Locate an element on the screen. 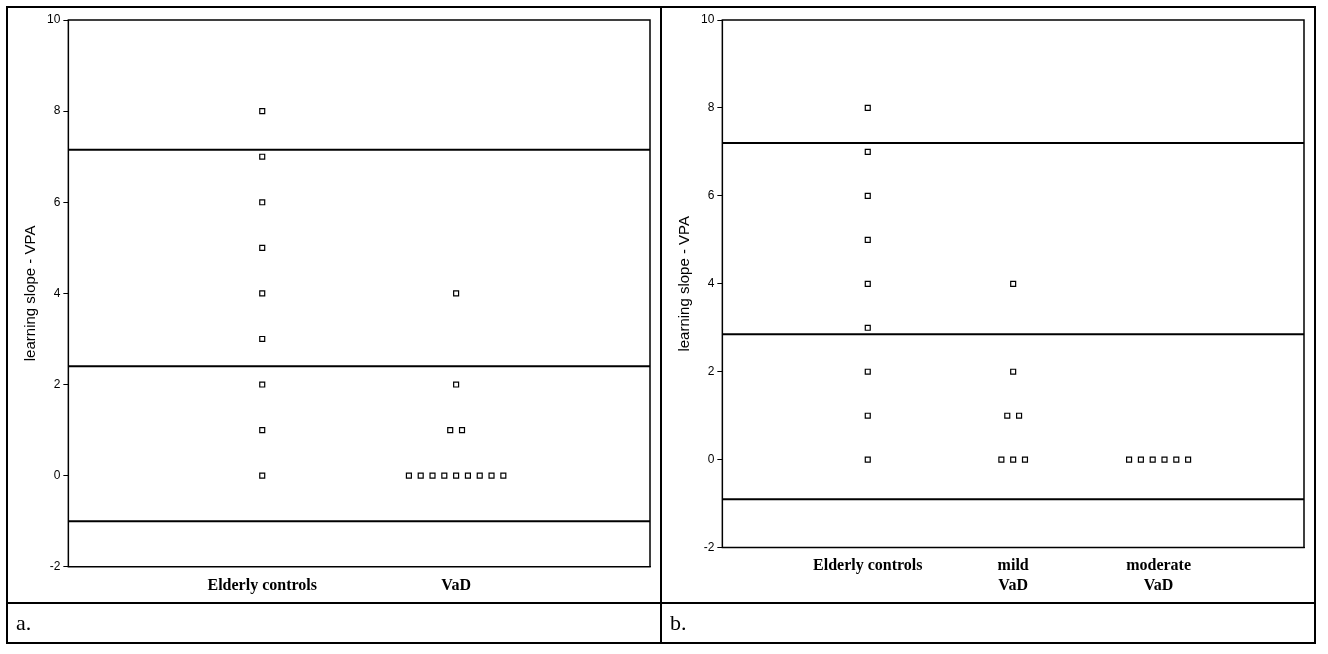 The height and width of the screenshot is (654, 1328). text: b. is located at coordinates (678, 622).